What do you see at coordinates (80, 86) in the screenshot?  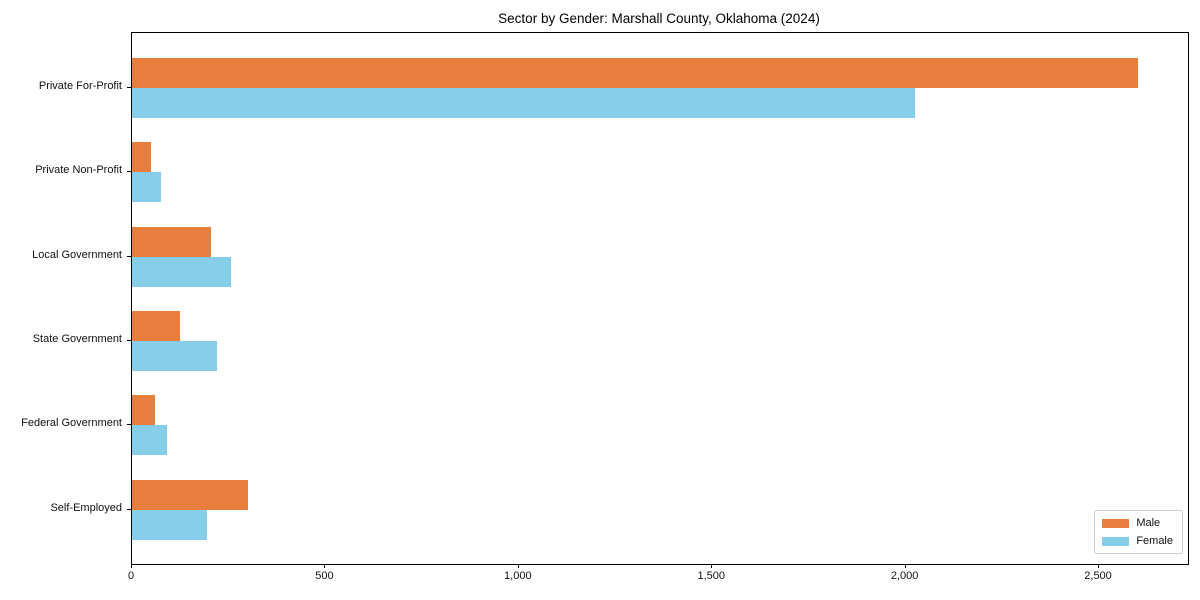 I see `ytick-label-0: Private For-Profit` at bounding box center [80, 86].